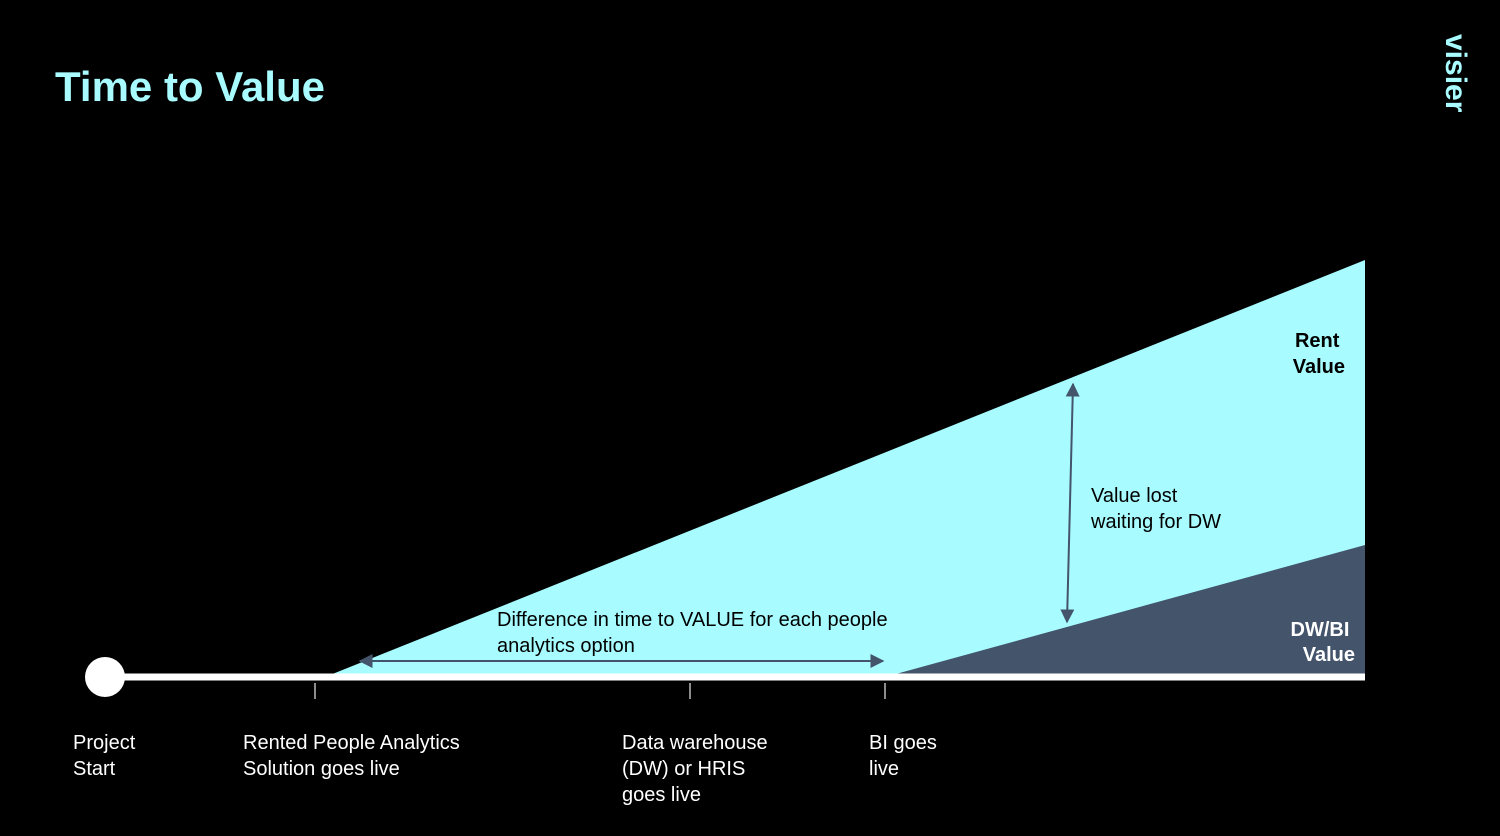 Image resolution: width=1500 pixels, height=836 pixels. Describe the element at coordinates (1155, 522) in the screenshot. I see `label-line: waiting for DW` at that location.